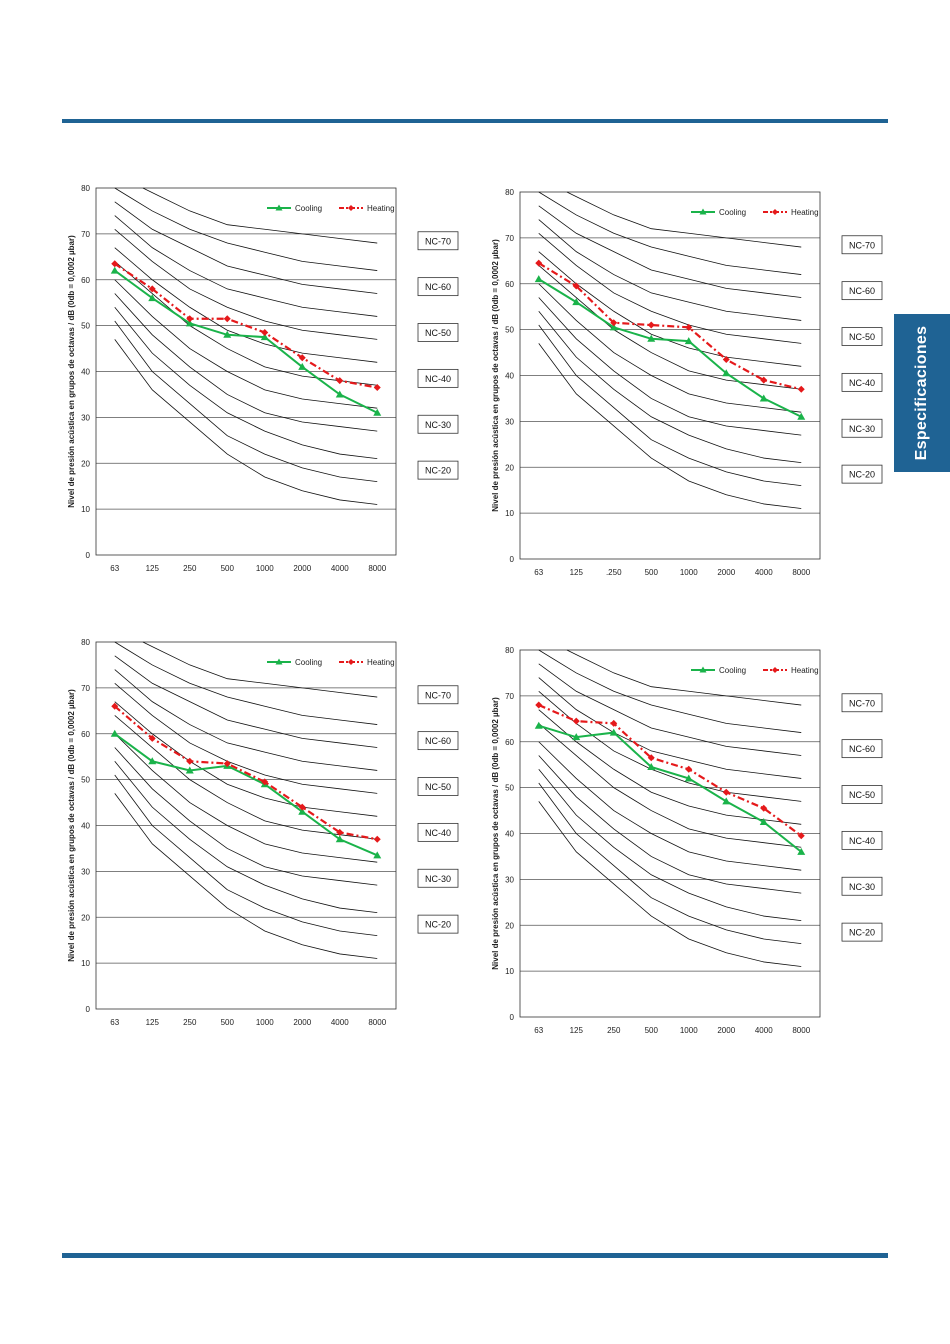 Image resolution: width=950 pixels, height=1344 pixels. I want to click on y-tick-label: 30, so click(509, 879).